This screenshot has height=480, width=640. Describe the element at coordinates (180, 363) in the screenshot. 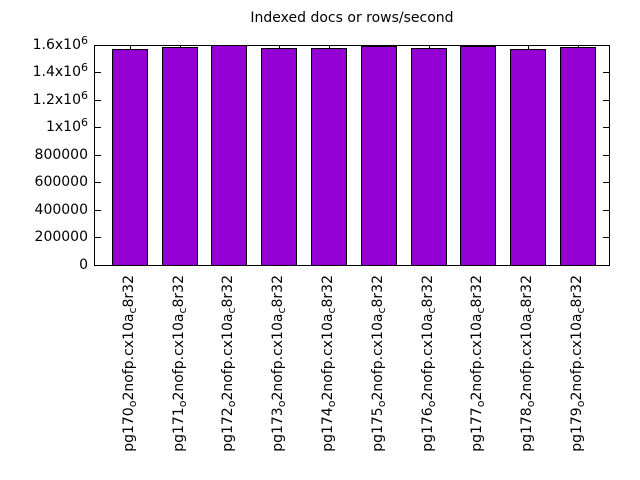

I see `x-axis-label-text: pg171o2nofp.cx10ac8r32` at that location.